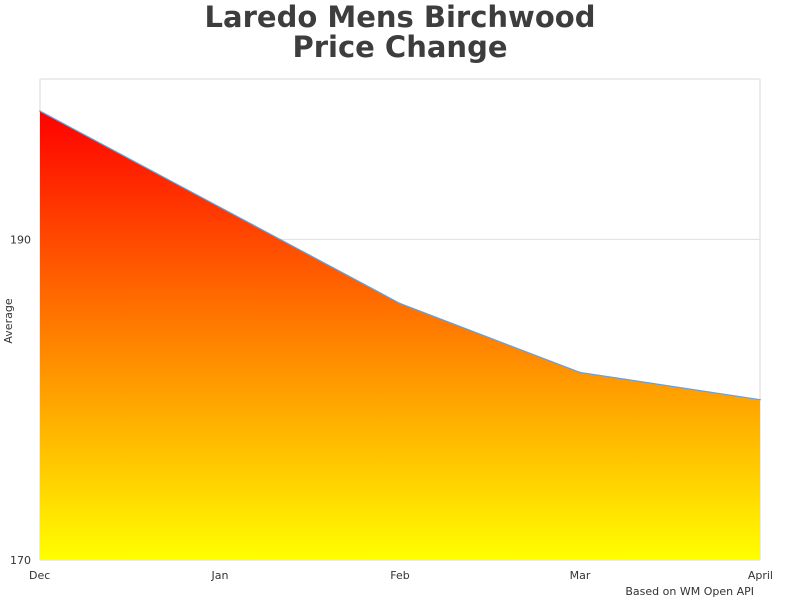 The height and width of the screenshot is (600, 800). I want to click on y-axis-label: Average, so click(8, 320).